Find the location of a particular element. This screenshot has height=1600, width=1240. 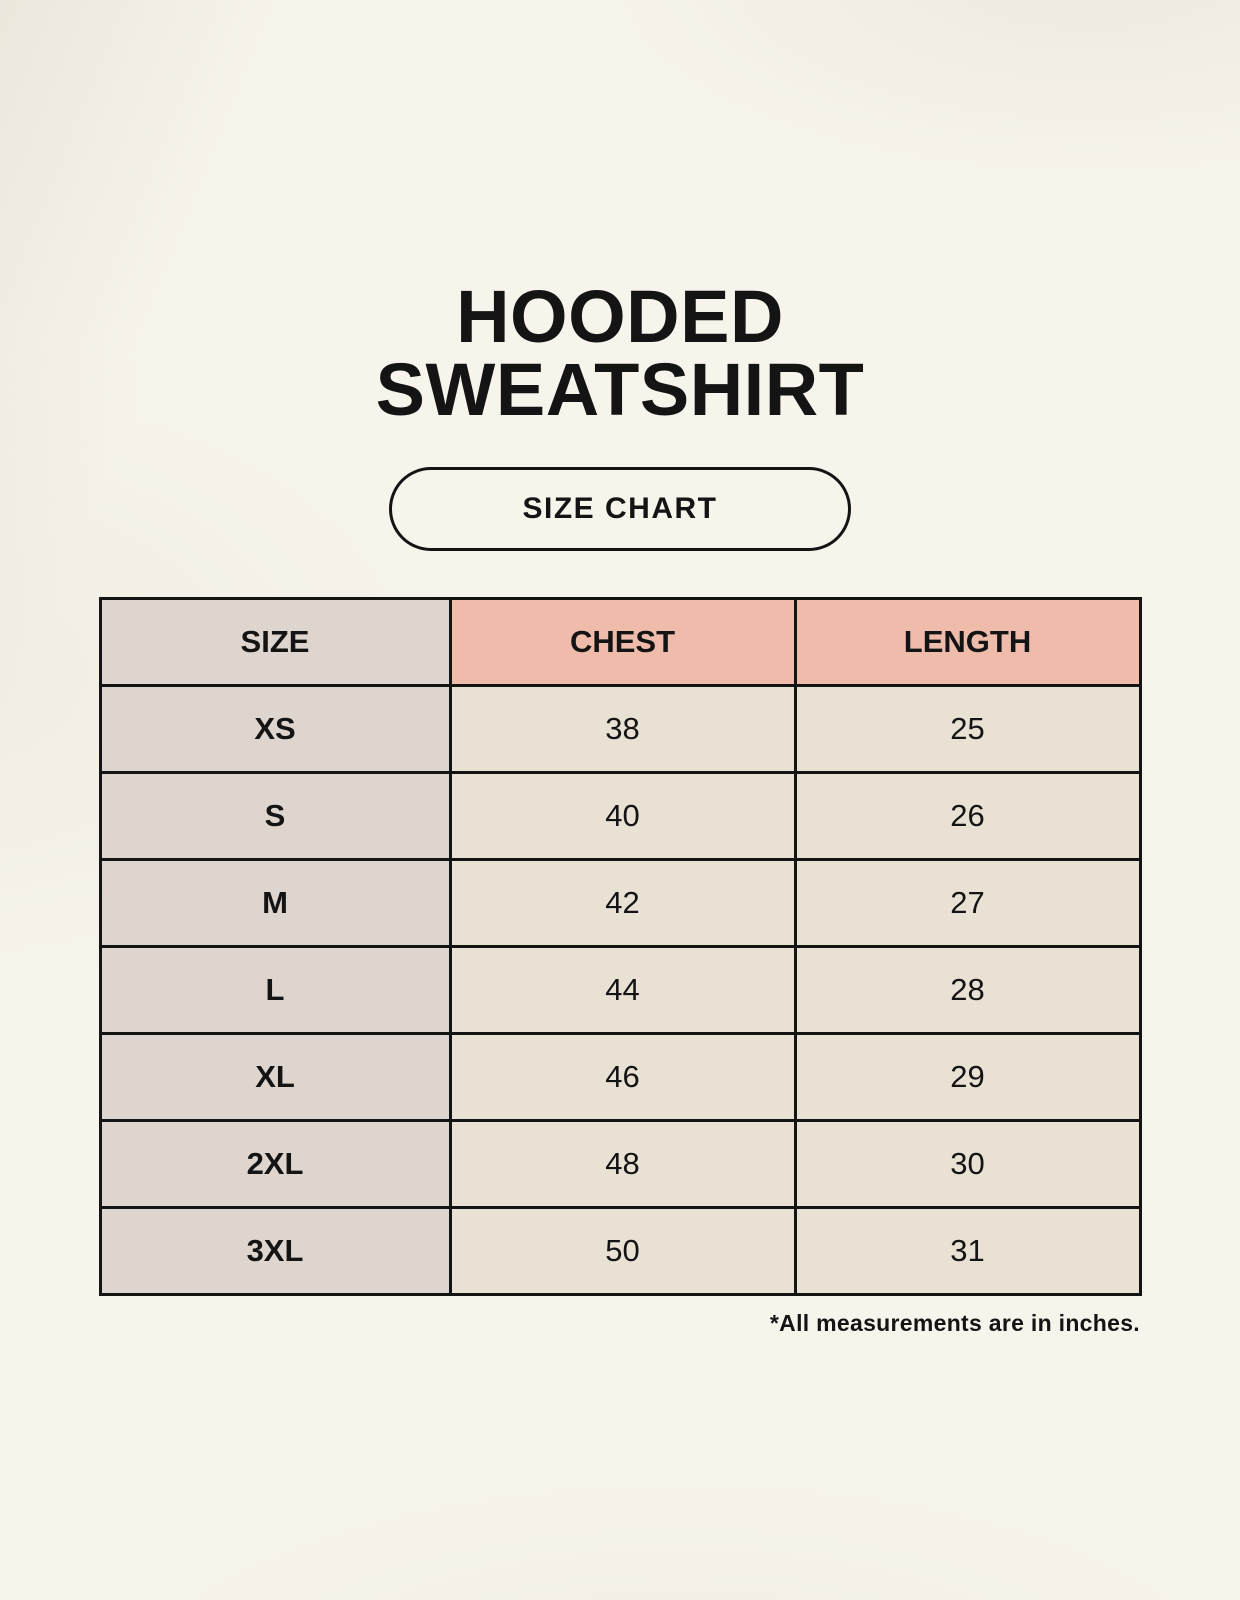

table-row: L 44 28 is located at coordinates (620, 989).